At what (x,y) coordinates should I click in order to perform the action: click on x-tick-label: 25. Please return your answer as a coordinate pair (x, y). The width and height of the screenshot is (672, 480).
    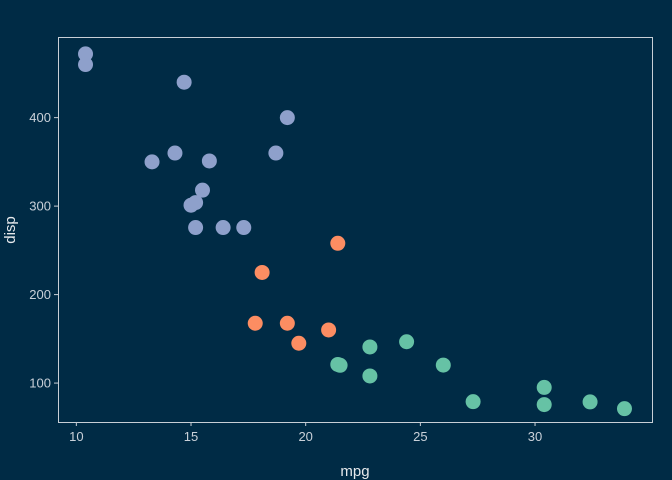
    Looking at the image, I should click on (420, 436).